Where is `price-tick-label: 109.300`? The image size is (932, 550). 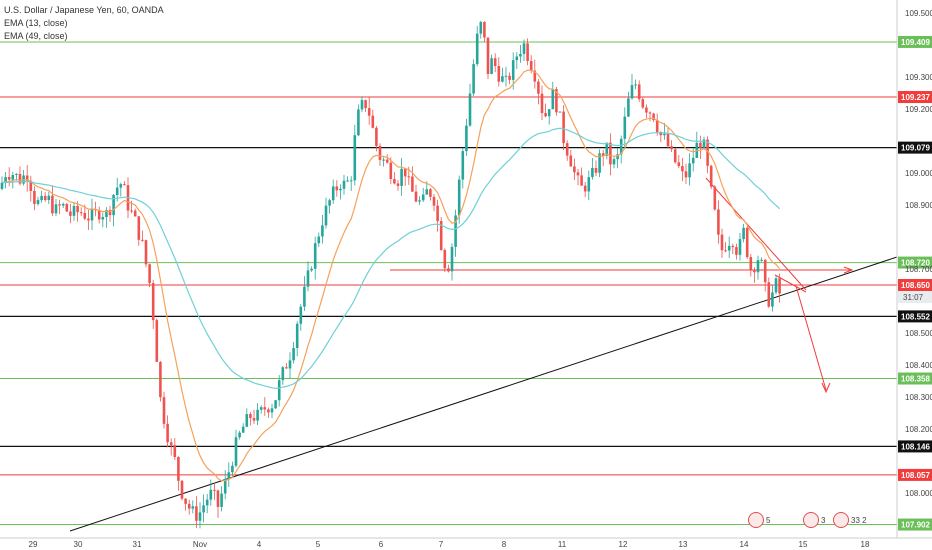
price-tick-label: 109.300 is located at coordinates (918, 77).